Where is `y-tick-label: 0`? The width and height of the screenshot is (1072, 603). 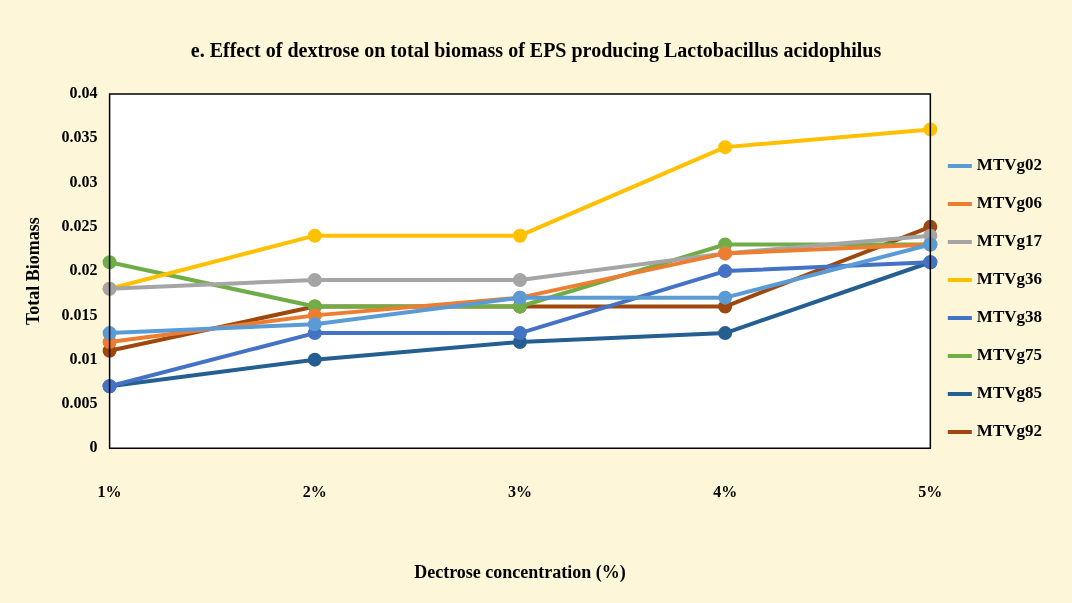 y-tick-label: 0 is located at coordinates (93, 447).